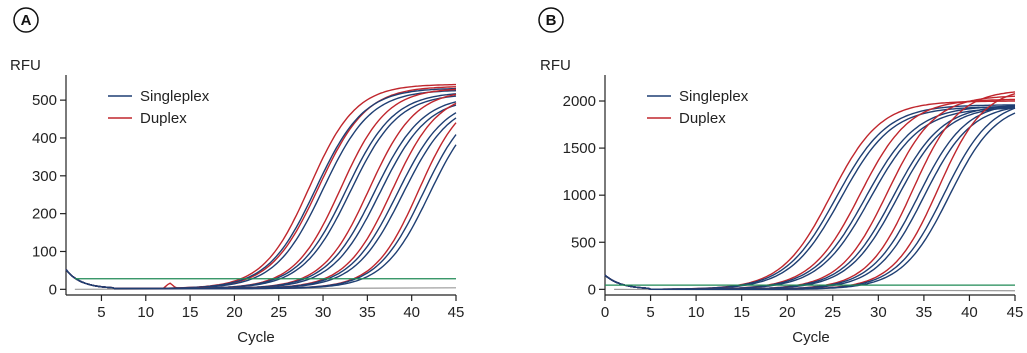 Image resolution: width=1027 pixels, height=353 pixels. What do you see at coordinates (579, 101) in the screenshot?
I see `y-tick-label: 2000` at bounding box center [579, 101].